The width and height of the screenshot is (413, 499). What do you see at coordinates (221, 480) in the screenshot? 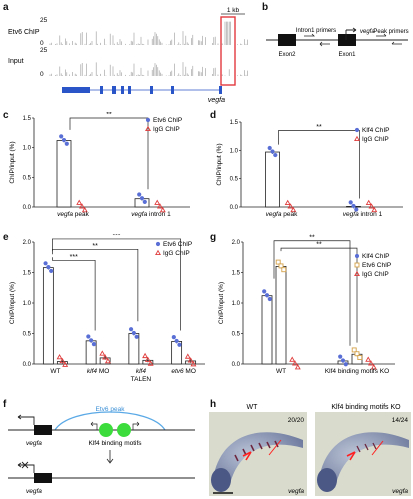
I see `yolk` at bounding box center [221, 480].